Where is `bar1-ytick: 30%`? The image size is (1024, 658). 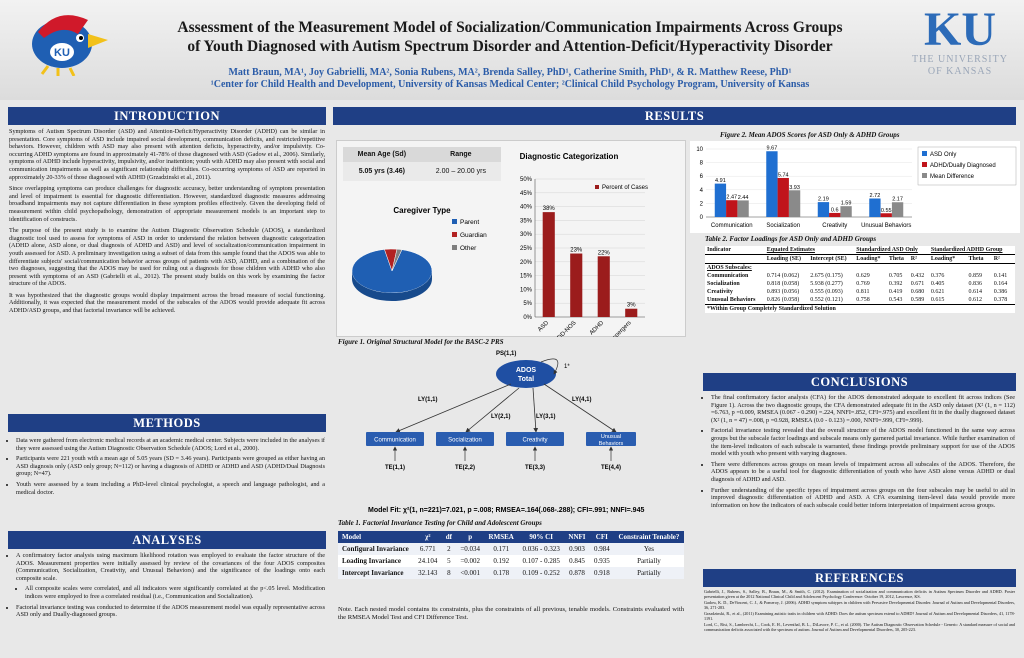
bar1-ytick: 30% is located at coordinates (526, 235).